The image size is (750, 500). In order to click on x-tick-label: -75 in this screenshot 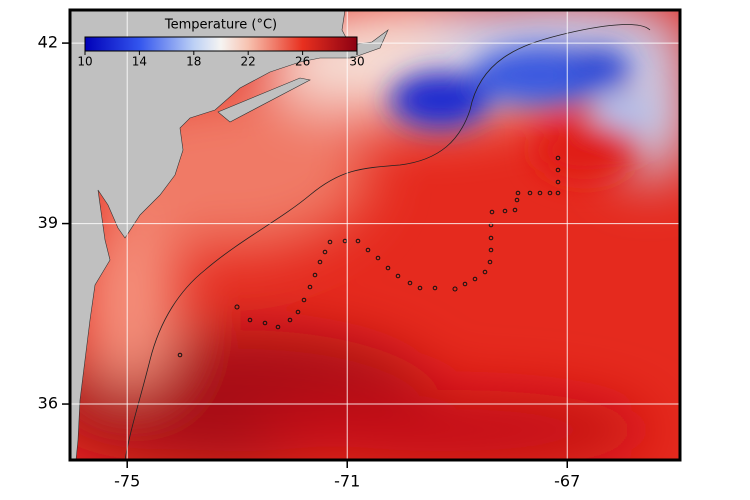, I will do `click(127, 481)`.